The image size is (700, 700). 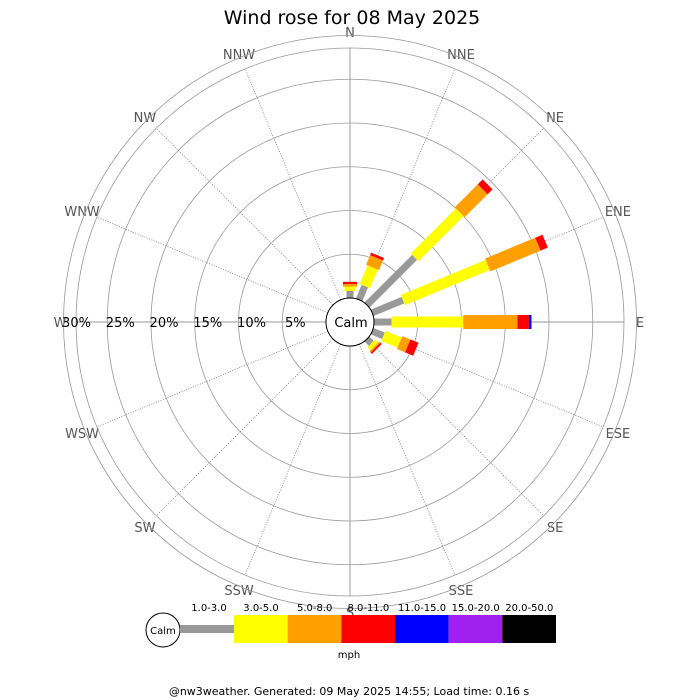 I want to click on direction-label-se: SE, so click(x=555, y=528).